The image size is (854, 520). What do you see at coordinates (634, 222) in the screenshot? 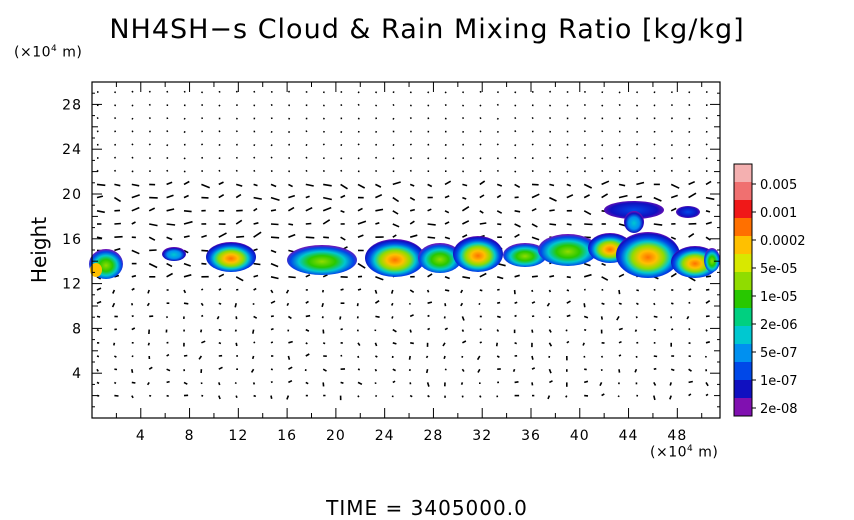
I see `cloud-anvil` at bounding box center [634, 222].